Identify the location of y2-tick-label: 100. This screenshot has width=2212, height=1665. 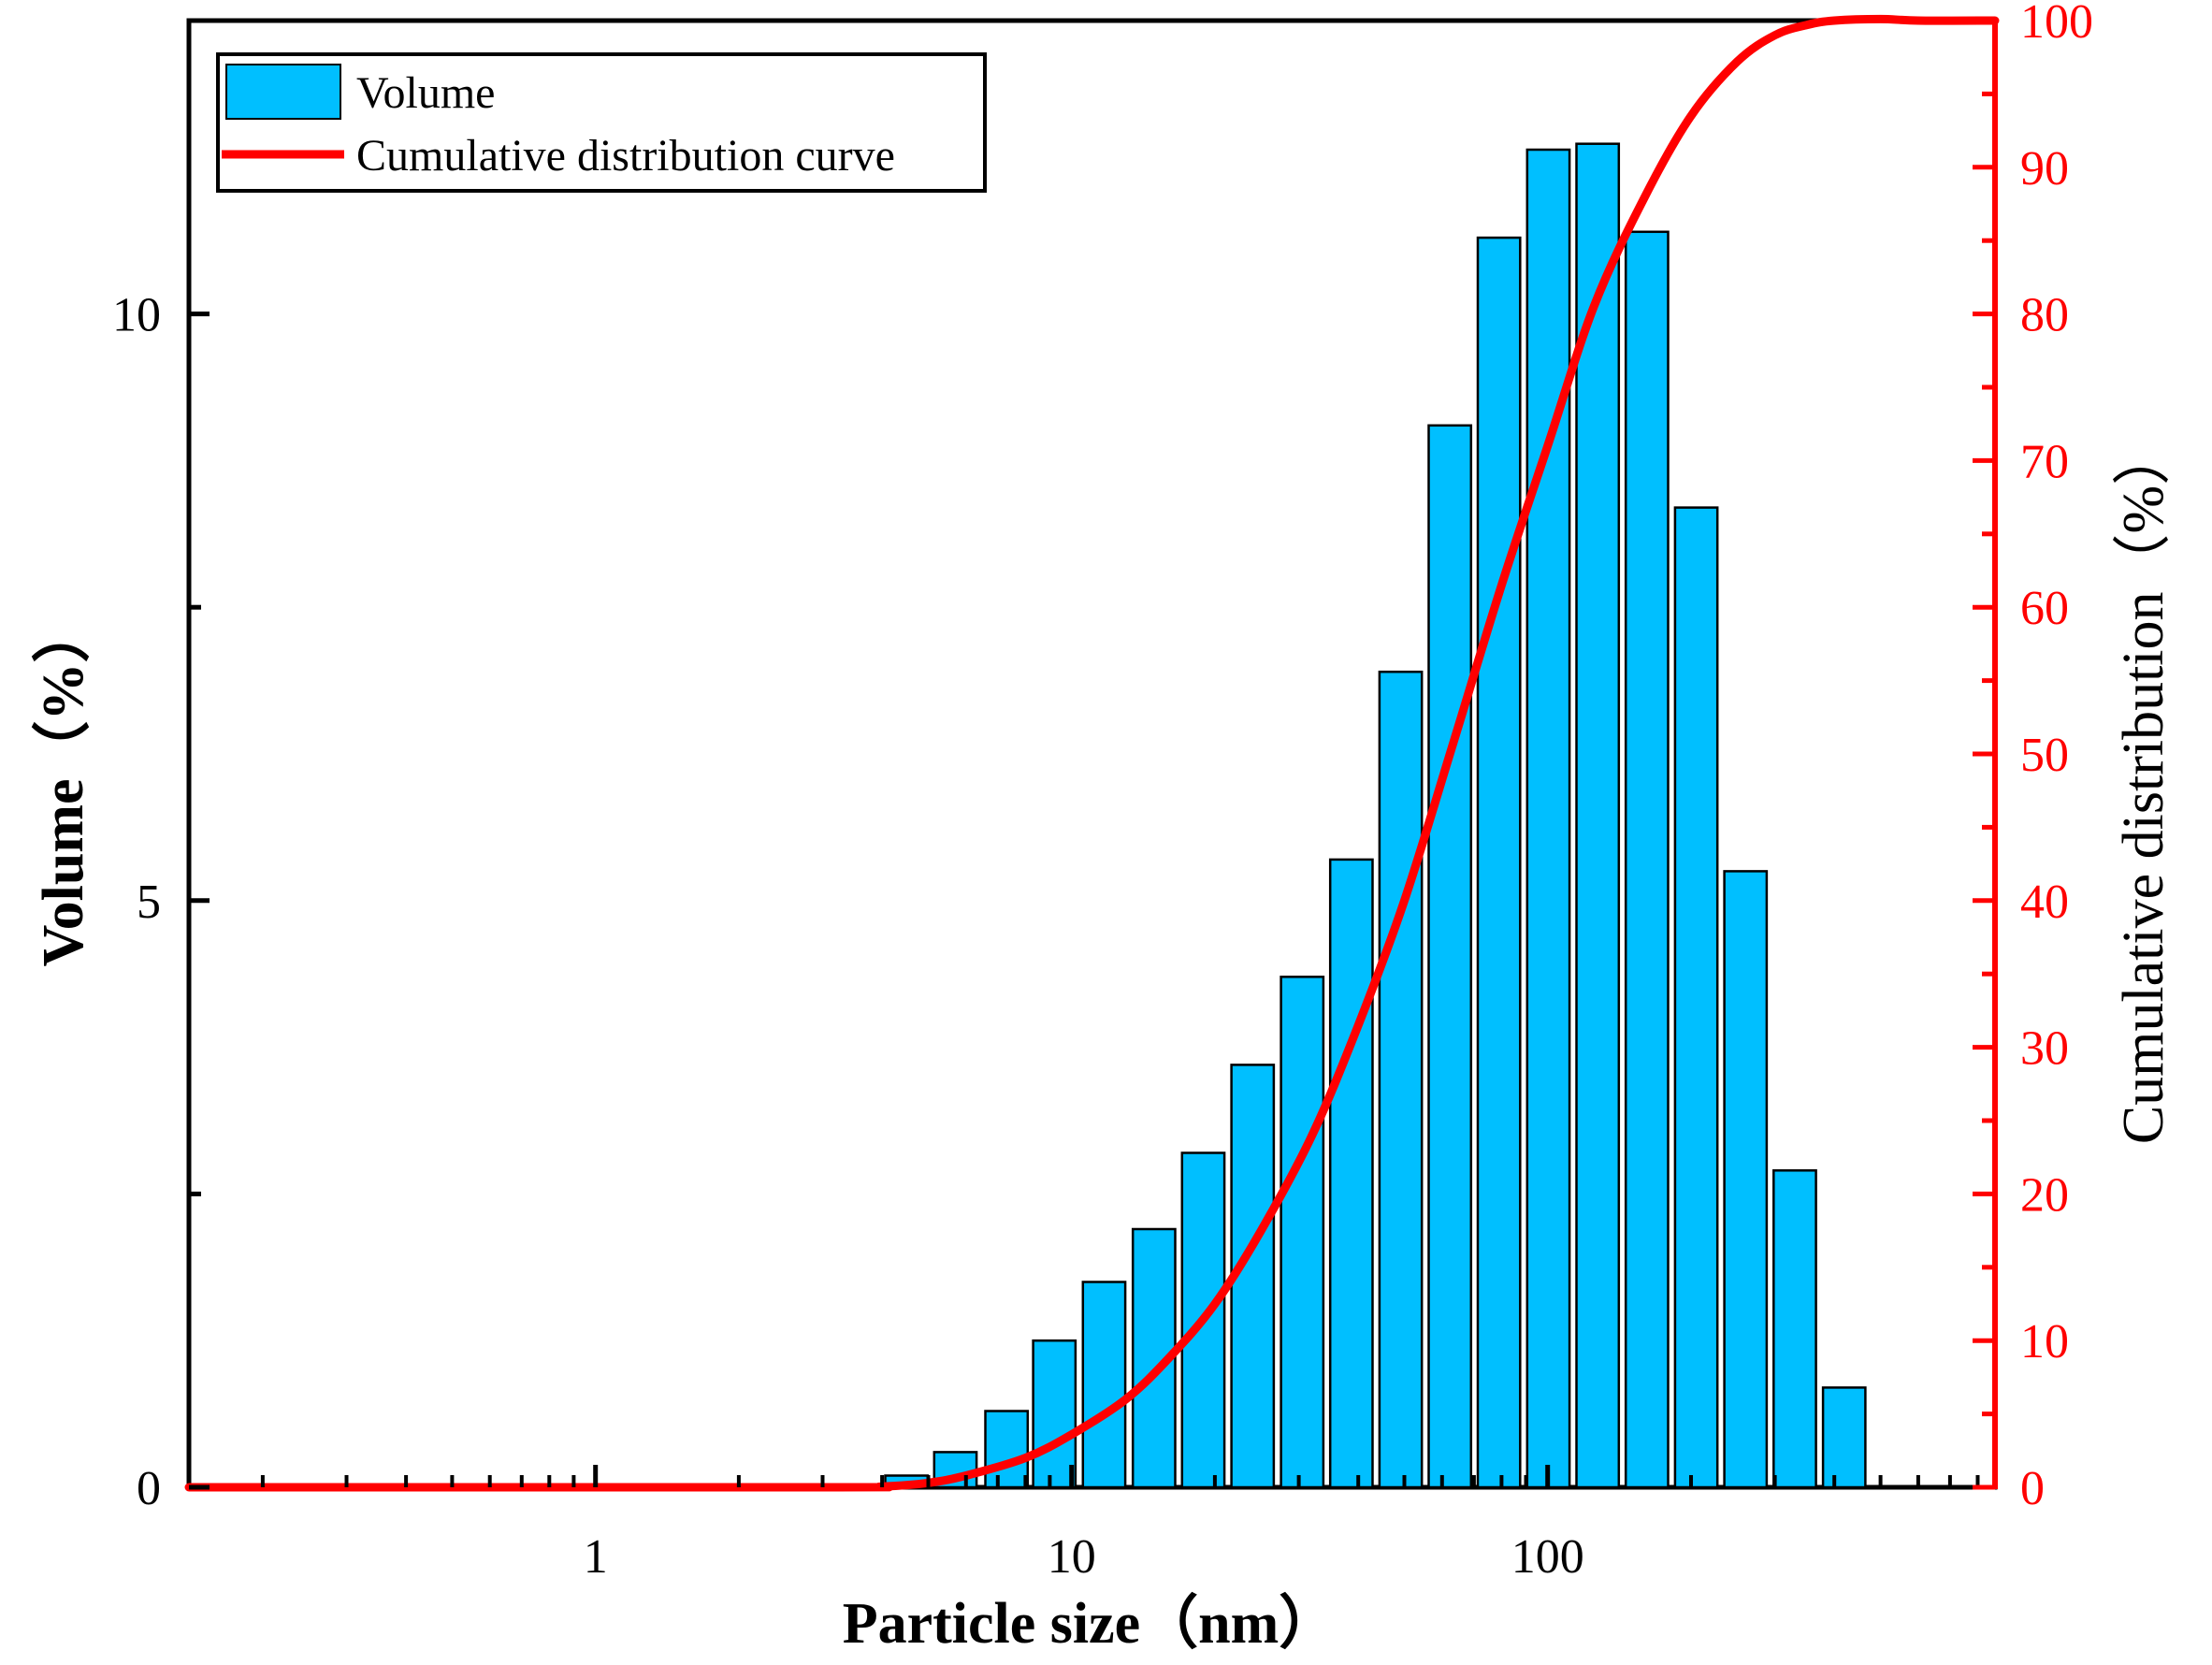
(2057, 25).